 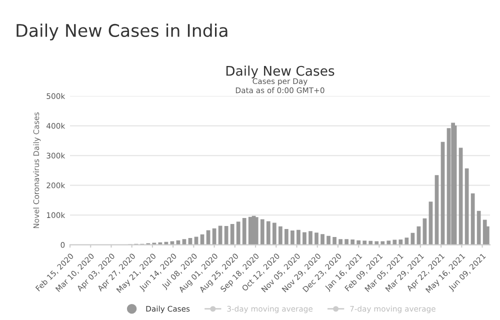 I want to click on text: Daily New Cases in India, so click(x=122, y=32).